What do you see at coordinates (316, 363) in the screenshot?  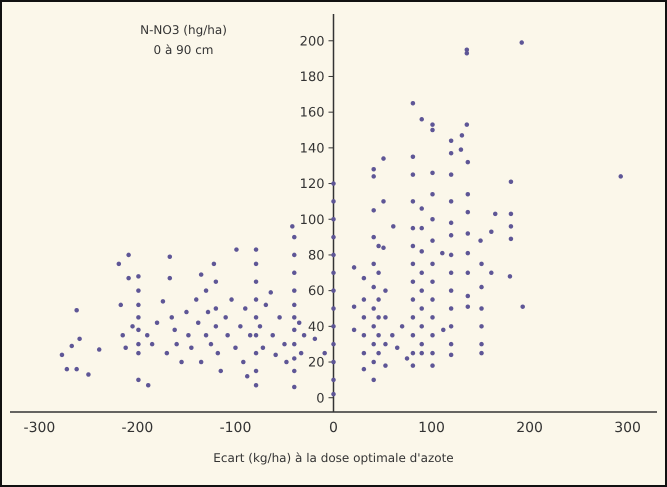 I see `y-tick-label: 20` at bounding box center [316, 363].